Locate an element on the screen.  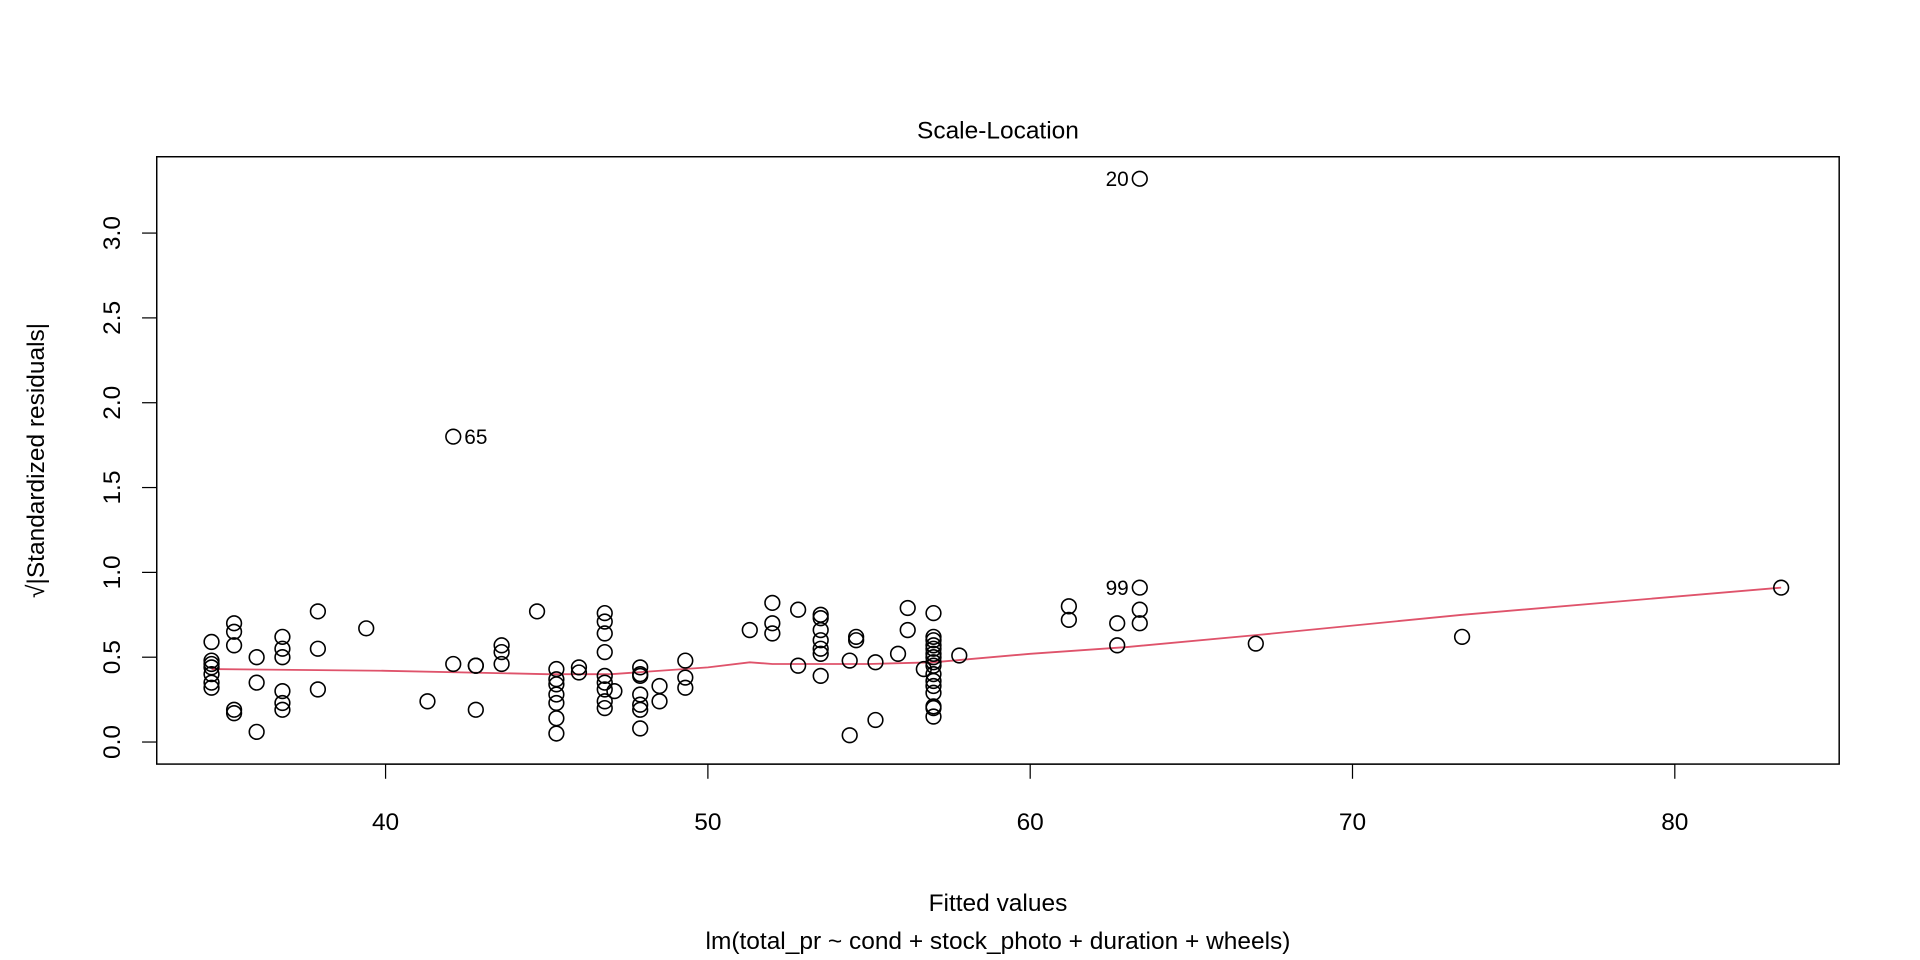
x-axis: 40 50 60 70 80 is located at coordinates (1030, 799).